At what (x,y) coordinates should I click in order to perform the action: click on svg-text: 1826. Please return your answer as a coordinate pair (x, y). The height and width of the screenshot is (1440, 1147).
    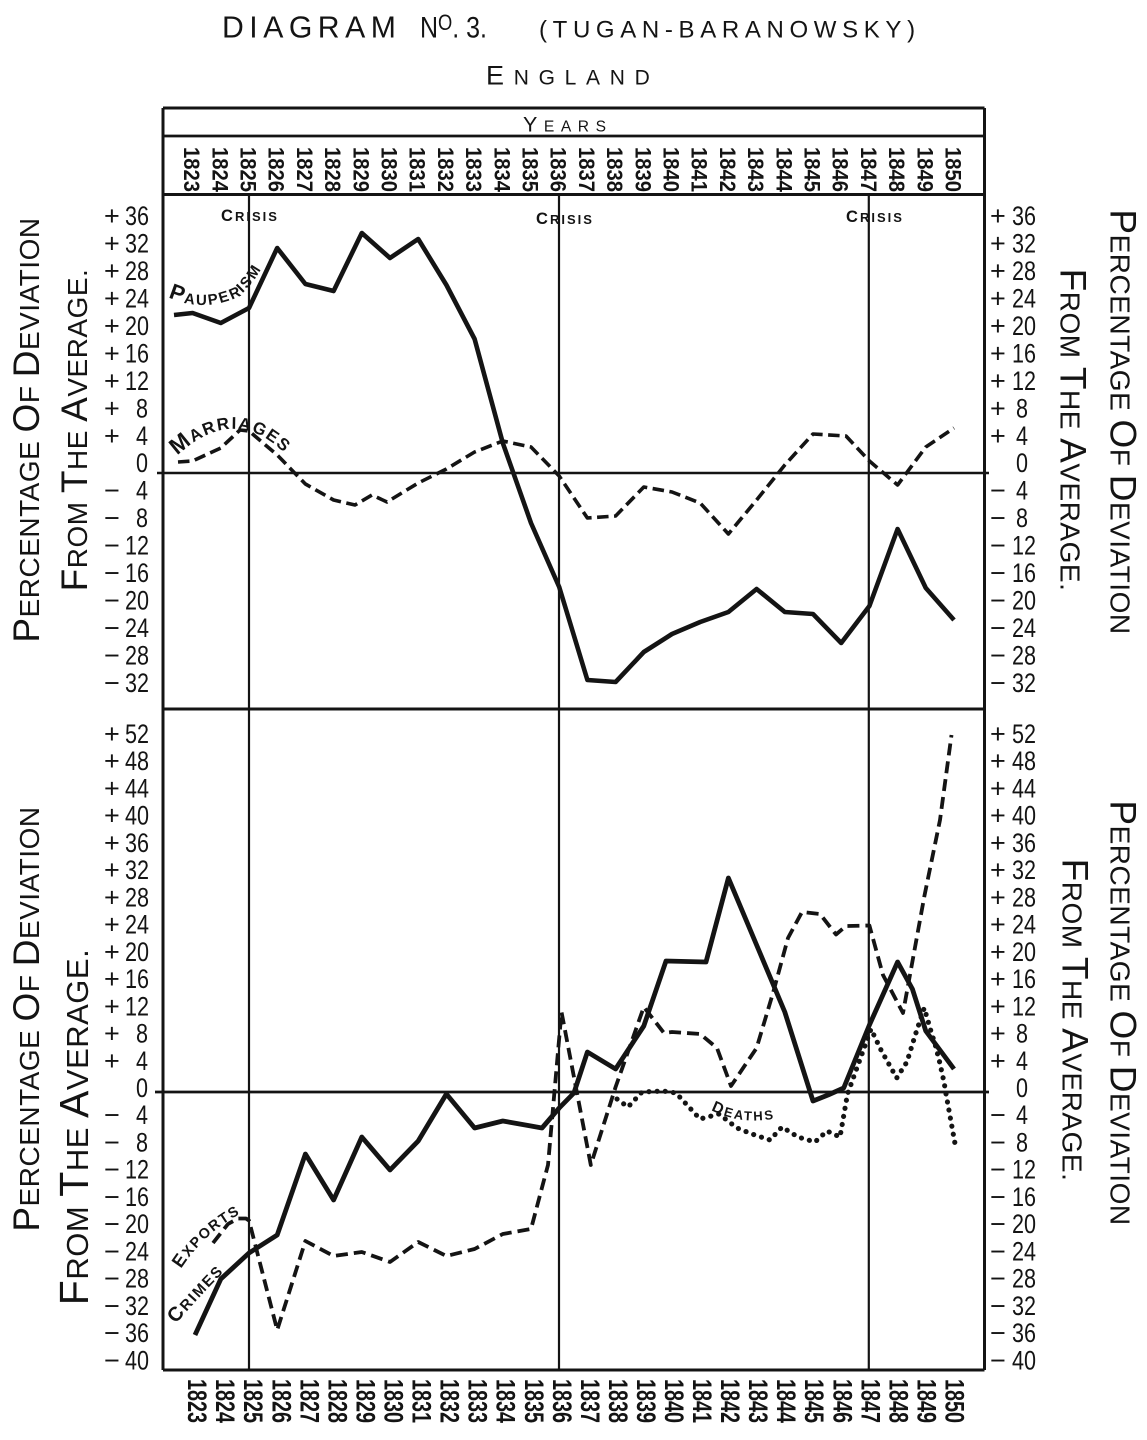
    Looking at the image, I should click on (281, 1401).